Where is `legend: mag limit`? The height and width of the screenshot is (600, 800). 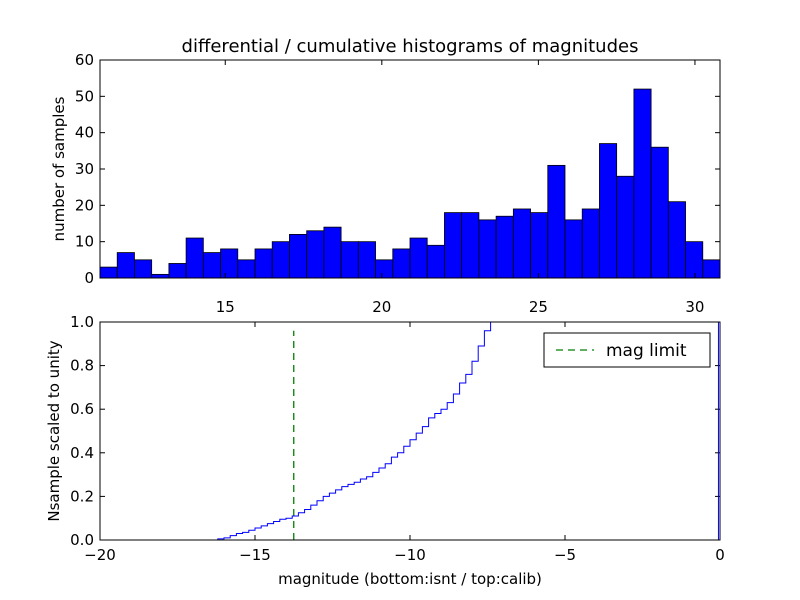 legend: mag limit is located at coordinates (627, 350).